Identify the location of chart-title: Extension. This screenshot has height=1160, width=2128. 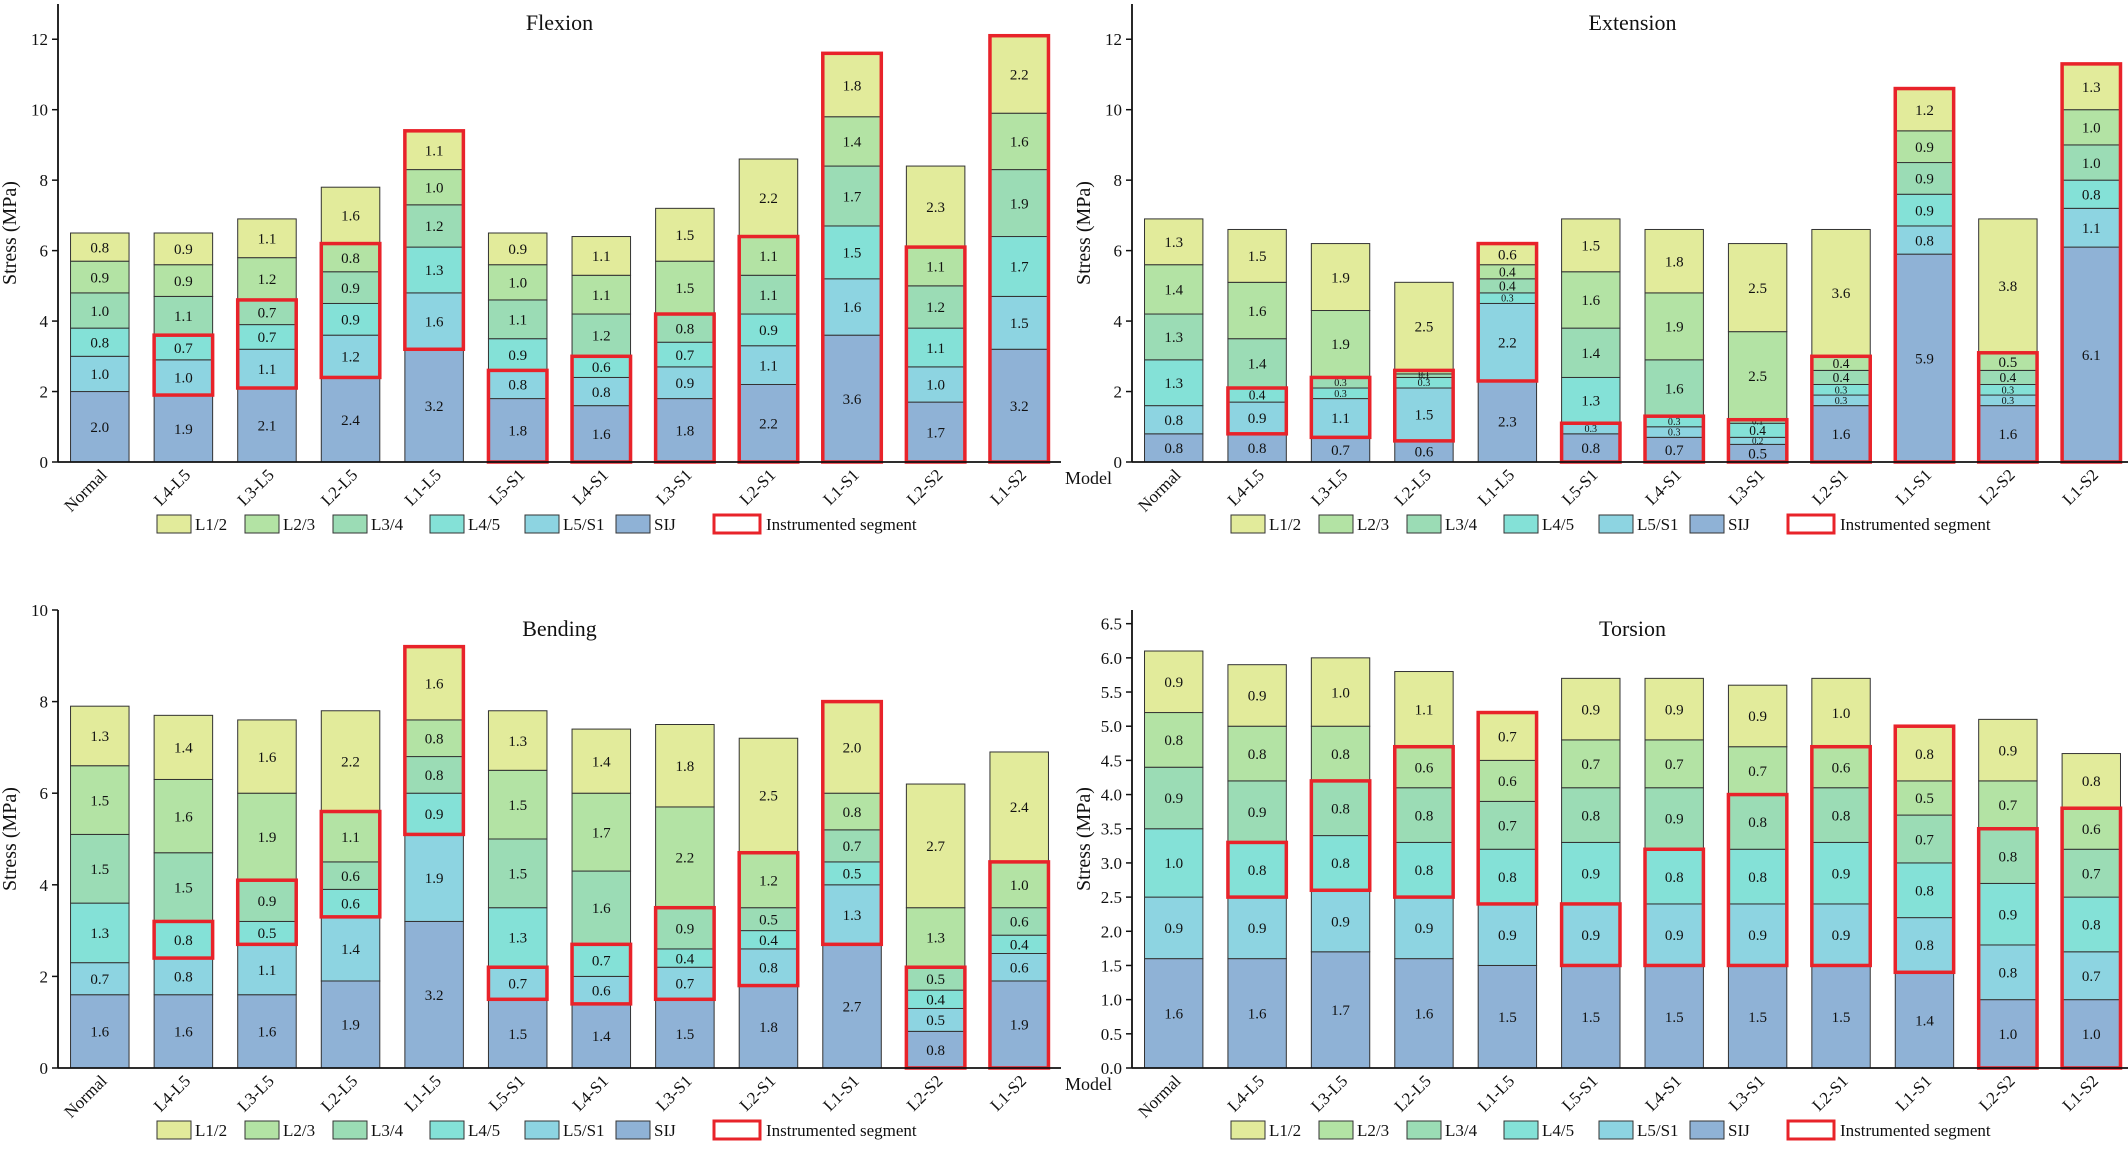
(1633, 22).